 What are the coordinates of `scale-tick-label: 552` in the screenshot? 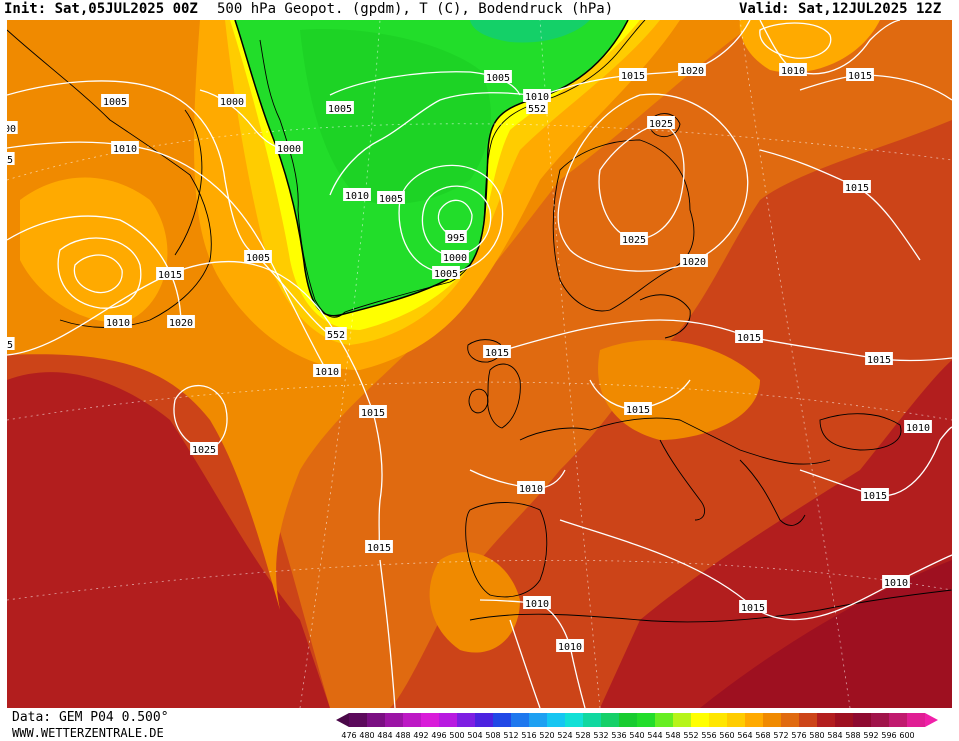 It's located at (690, 735).